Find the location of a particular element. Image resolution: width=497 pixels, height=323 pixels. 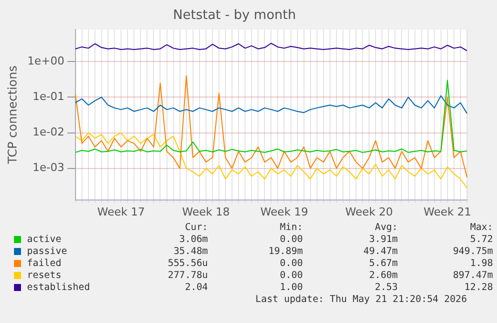

text: 1.00 is located at coordinates (291, 288).